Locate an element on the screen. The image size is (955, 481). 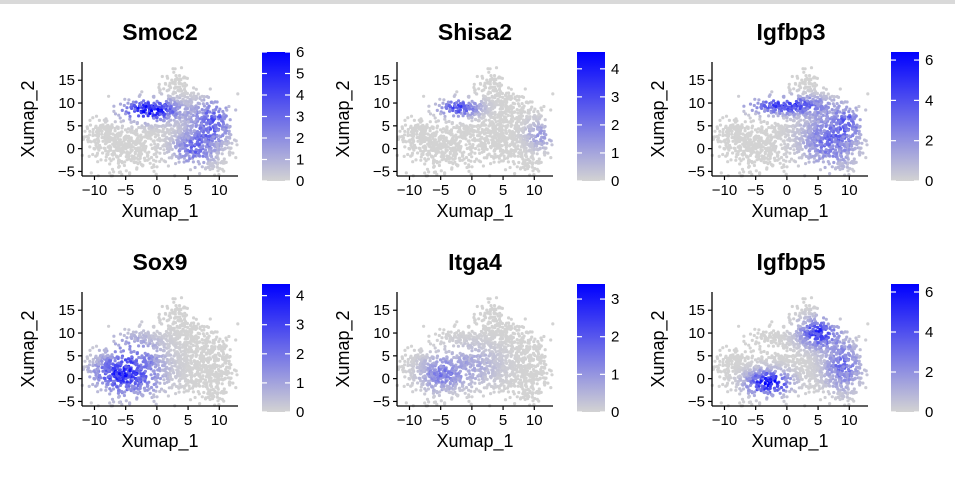
colorbar-tick-label: 1 is located at coordinates (615, 153).